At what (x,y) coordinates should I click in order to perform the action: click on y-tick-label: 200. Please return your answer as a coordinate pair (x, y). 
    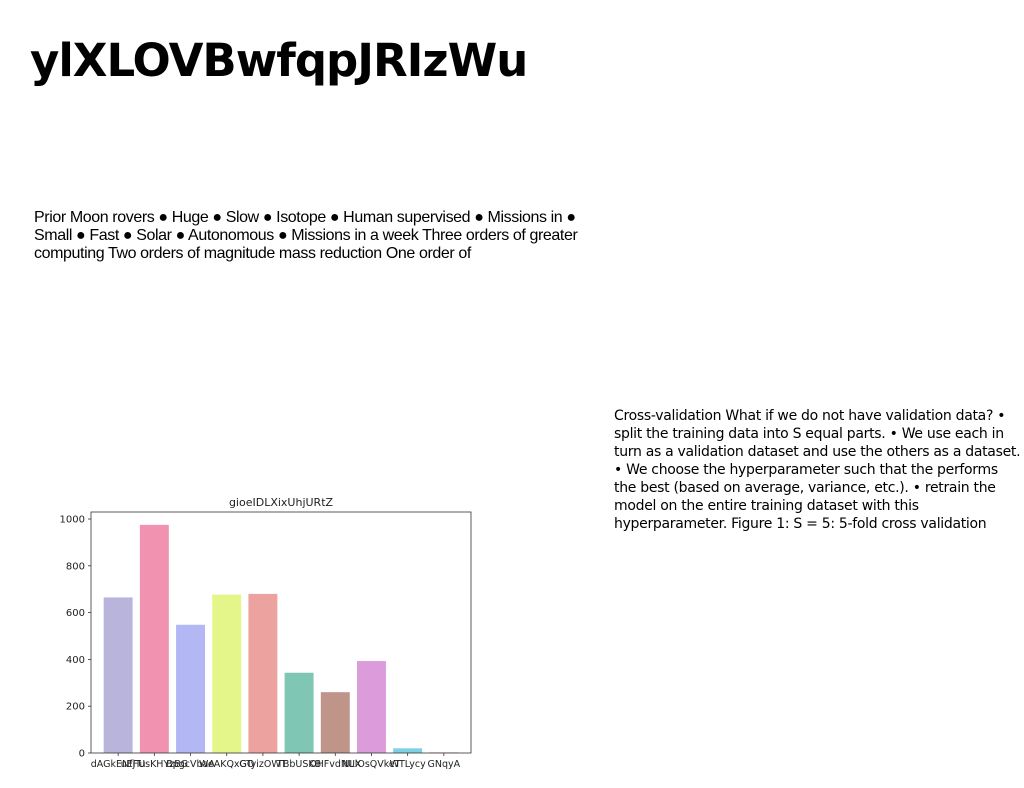
    Looking at the image, I should click on (75, 707).